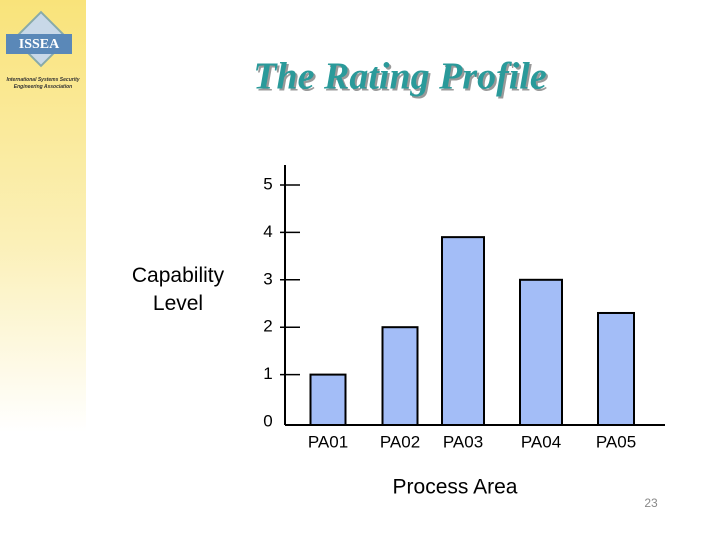 The width and height of the screenshot is (720, 540). I want to click on y-tick-label: 2, so click(267, 326).